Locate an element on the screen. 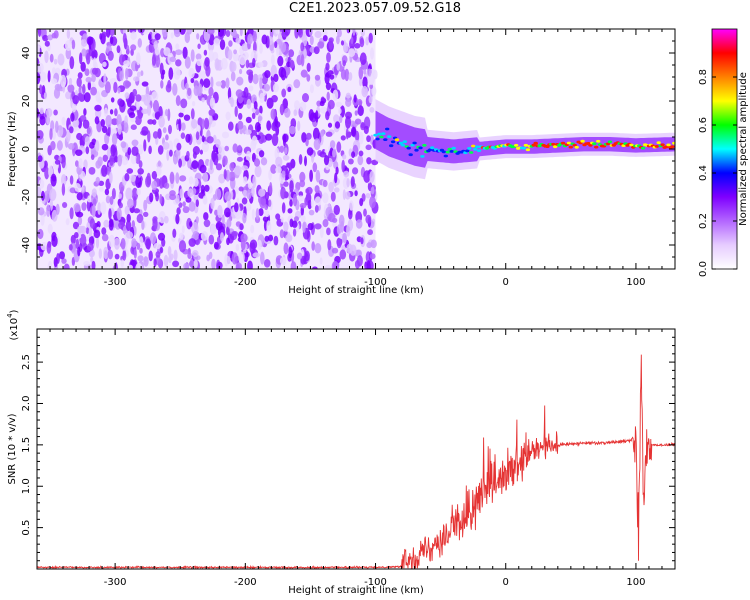 The width and height of the screenshot is (750, 600). colorbar-tick-label: 0.6 is located at coordinates (703, 125).